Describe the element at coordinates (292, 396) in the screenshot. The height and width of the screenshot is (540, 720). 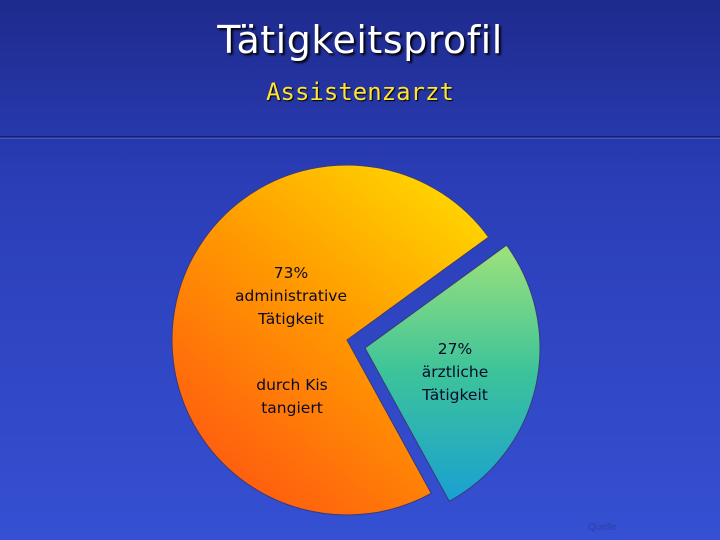
I see `slice-annotation-kis: durch Kis tangiert` at that location.